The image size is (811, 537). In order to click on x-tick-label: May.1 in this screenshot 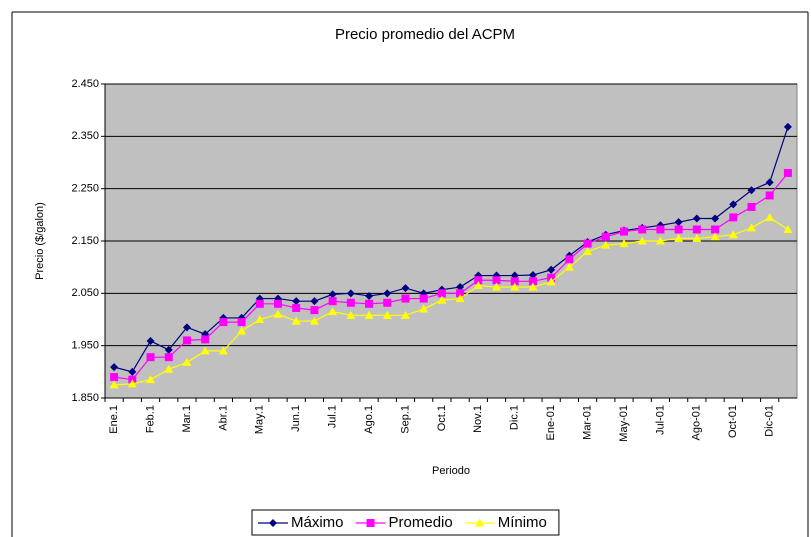, I will do `click(260, 419)`.